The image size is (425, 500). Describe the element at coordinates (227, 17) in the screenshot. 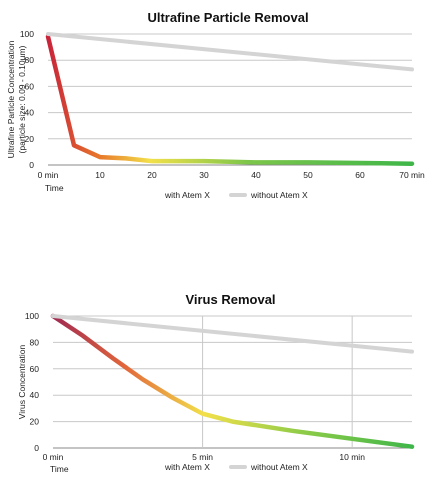

I see `chart-title: Ultrafine Particle Removal` at that location.